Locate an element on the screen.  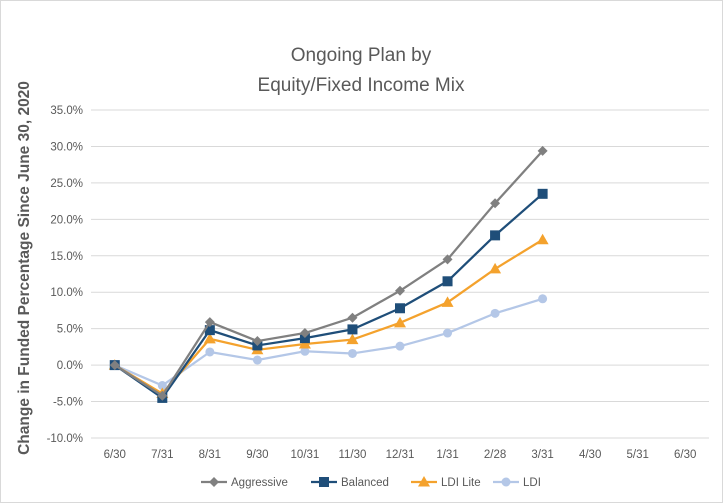
legend-marker-ldi is located at coordinates (506, 482).